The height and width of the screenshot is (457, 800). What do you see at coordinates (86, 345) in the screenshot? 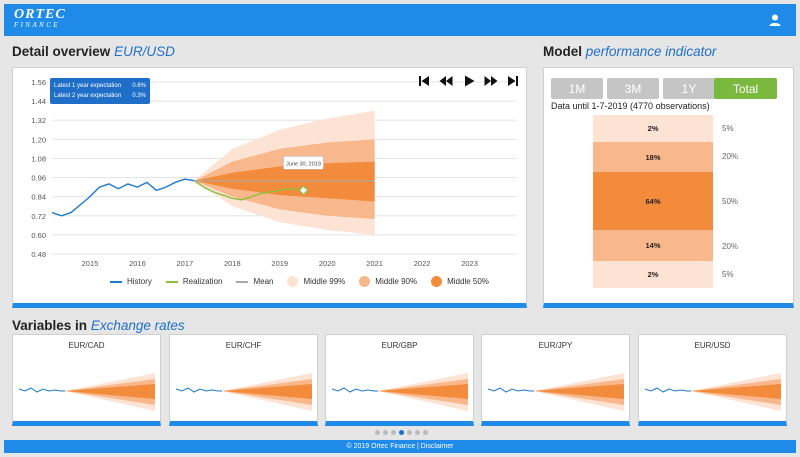
I see `card-title: EUR/CAD` at bounding box center [86, 345].